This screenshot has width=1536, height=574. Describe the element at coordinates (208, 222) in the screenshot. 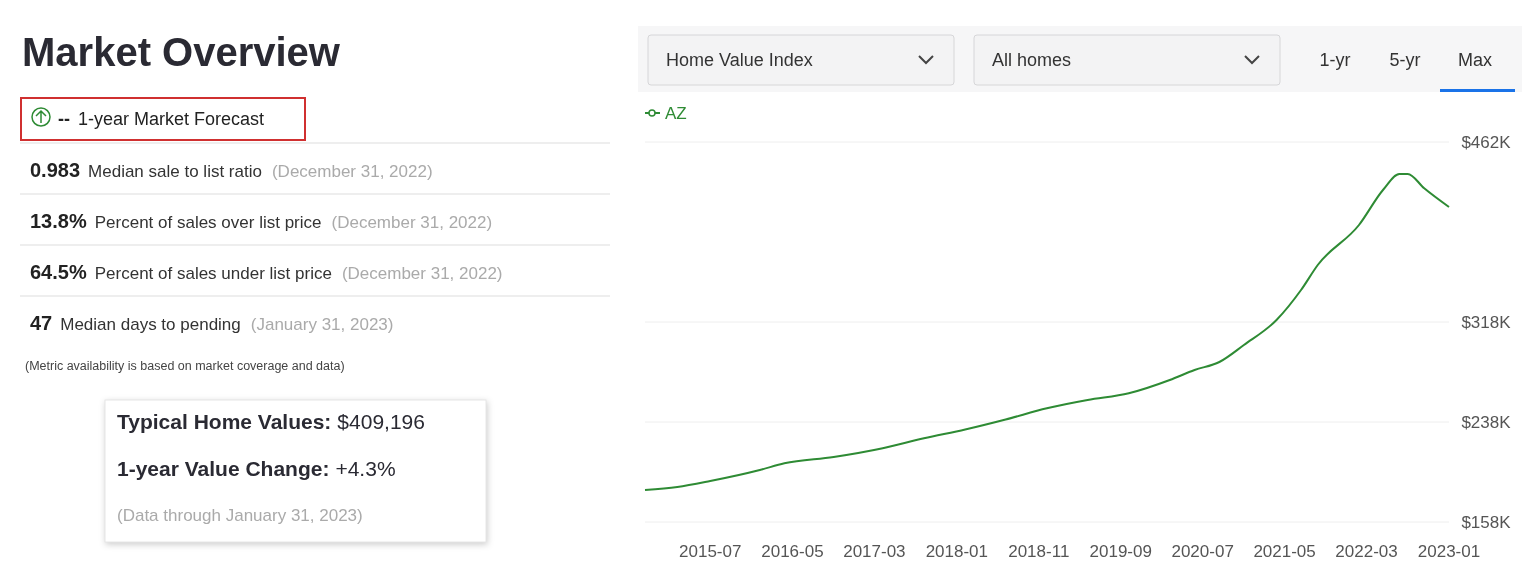

I see `text: Percent of sales over list price` at that location.